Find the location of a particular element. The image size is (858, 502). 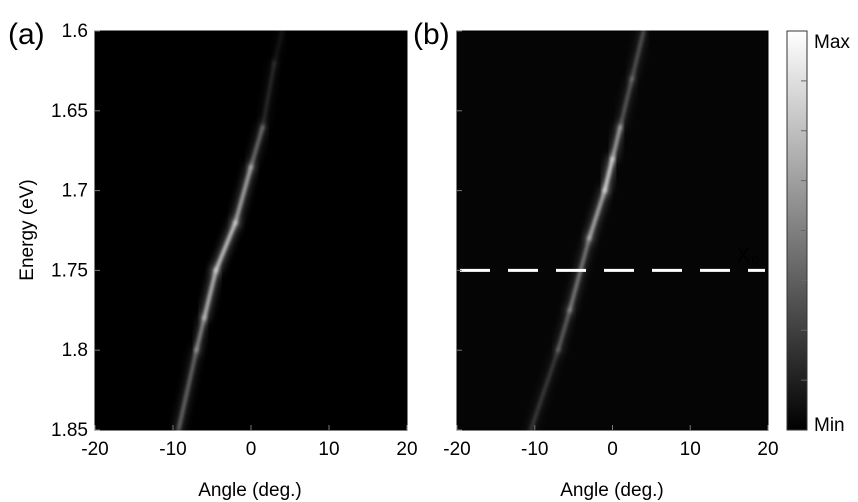

y-tick-label: 1.65 is located at coordinates (69, 111).